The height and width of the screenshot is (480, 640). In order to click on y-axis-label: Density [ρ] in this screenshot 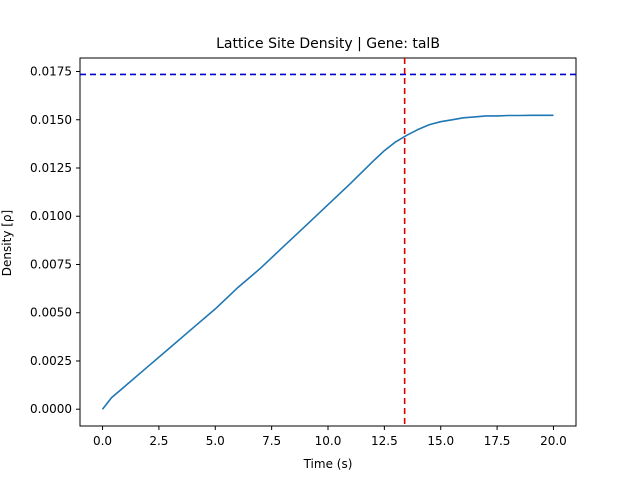, I will do `click(7, 243)`.